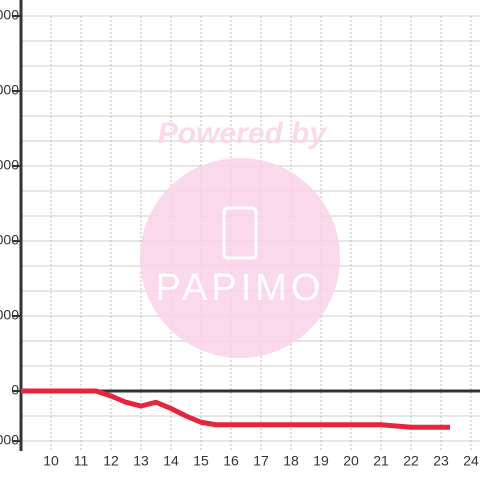  What do you see at coordinates (411, 461) in the screenshot?
I see `x-tick-label: 22` at bounding box center [411, 461].